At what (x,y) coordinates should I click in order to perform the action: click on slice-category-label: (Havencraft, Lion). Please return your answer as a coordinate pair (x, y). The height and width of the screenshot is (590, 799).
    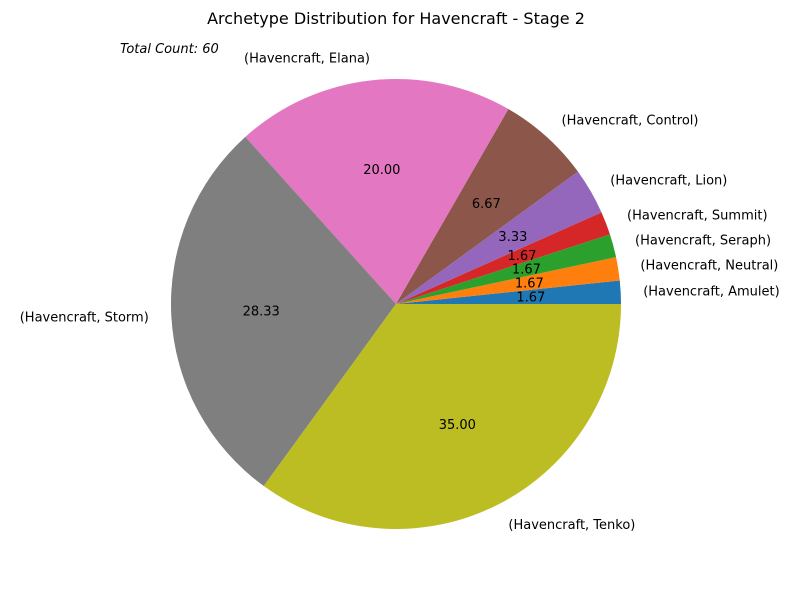
    Looking at the image, I should click on (668, 181).